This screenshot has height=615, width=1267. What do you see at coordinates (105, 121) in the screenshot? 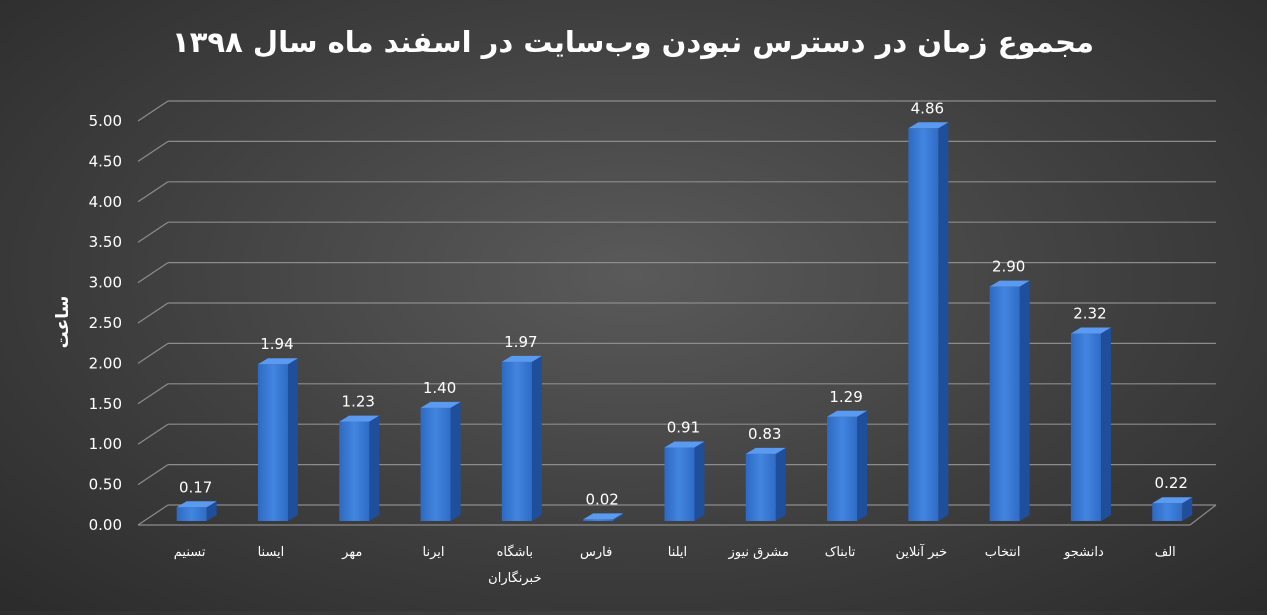
I see `y-tick-label: 5.00` at bounding box center [105, 121].